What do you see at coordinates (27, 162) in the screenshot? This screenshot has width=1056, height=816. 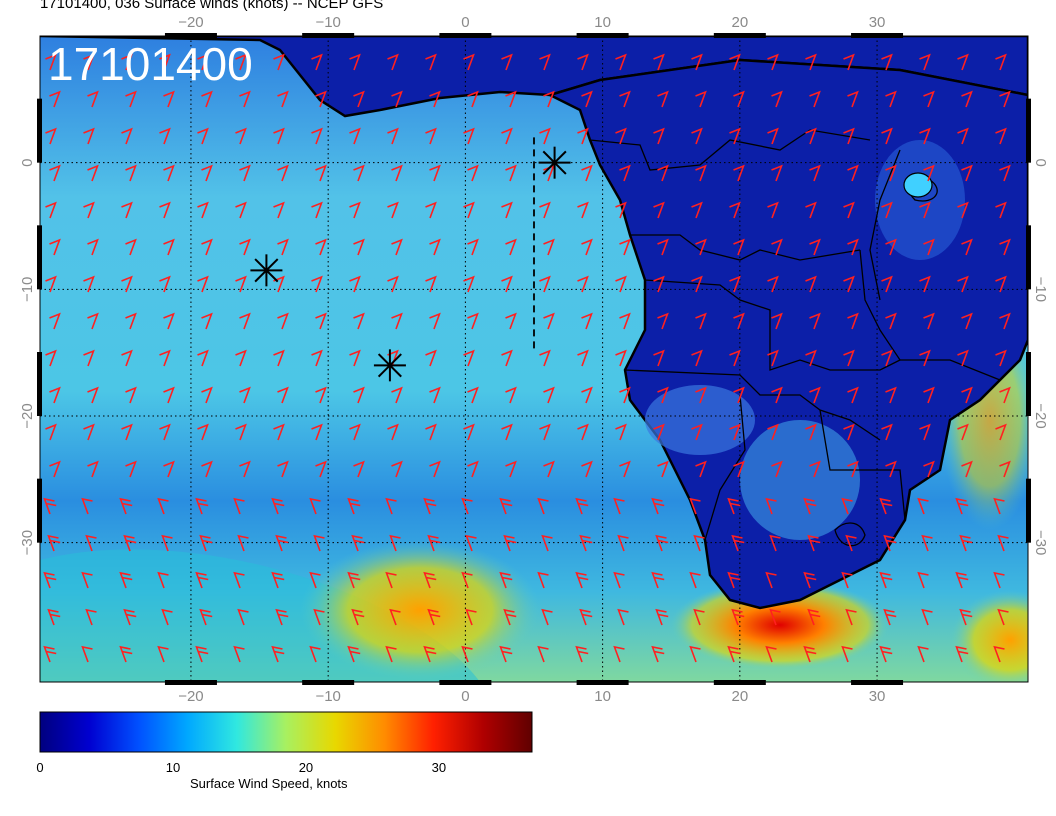 I see `lat-label-left: 0` at bounding box center [27, 162].